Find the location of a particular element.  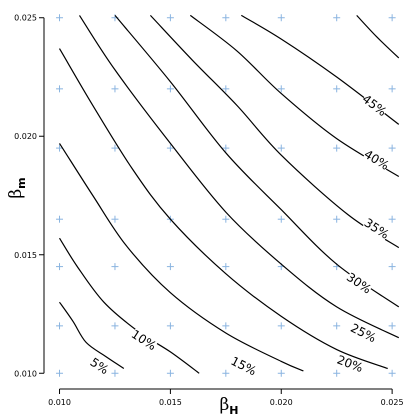

contour-label: 45% is located at coordinates (375, 105).